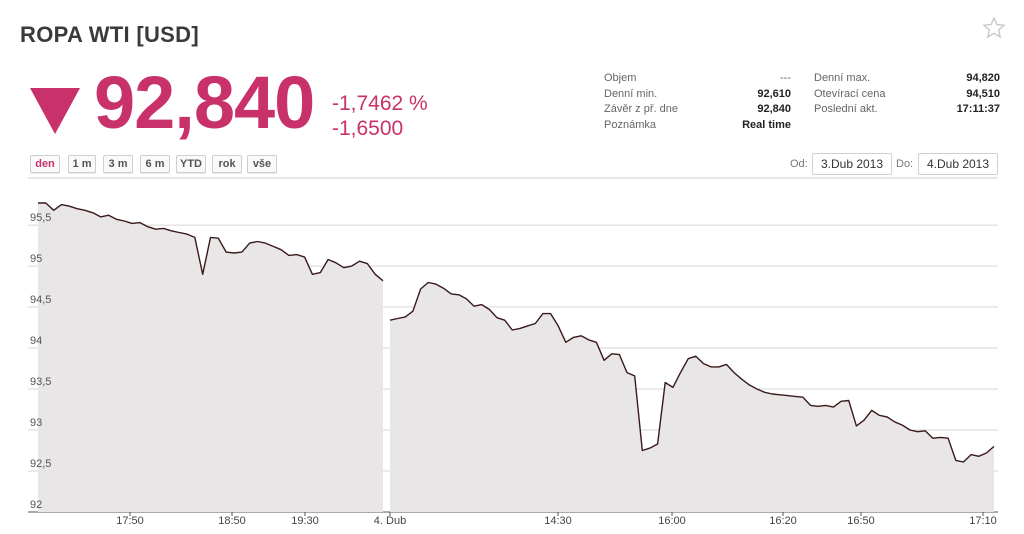 This screenshot has width=1024, height=534. Describe the element at coordinates (191, 164) in the screenshot. I see `range-button-ytd: YTD` at that location.